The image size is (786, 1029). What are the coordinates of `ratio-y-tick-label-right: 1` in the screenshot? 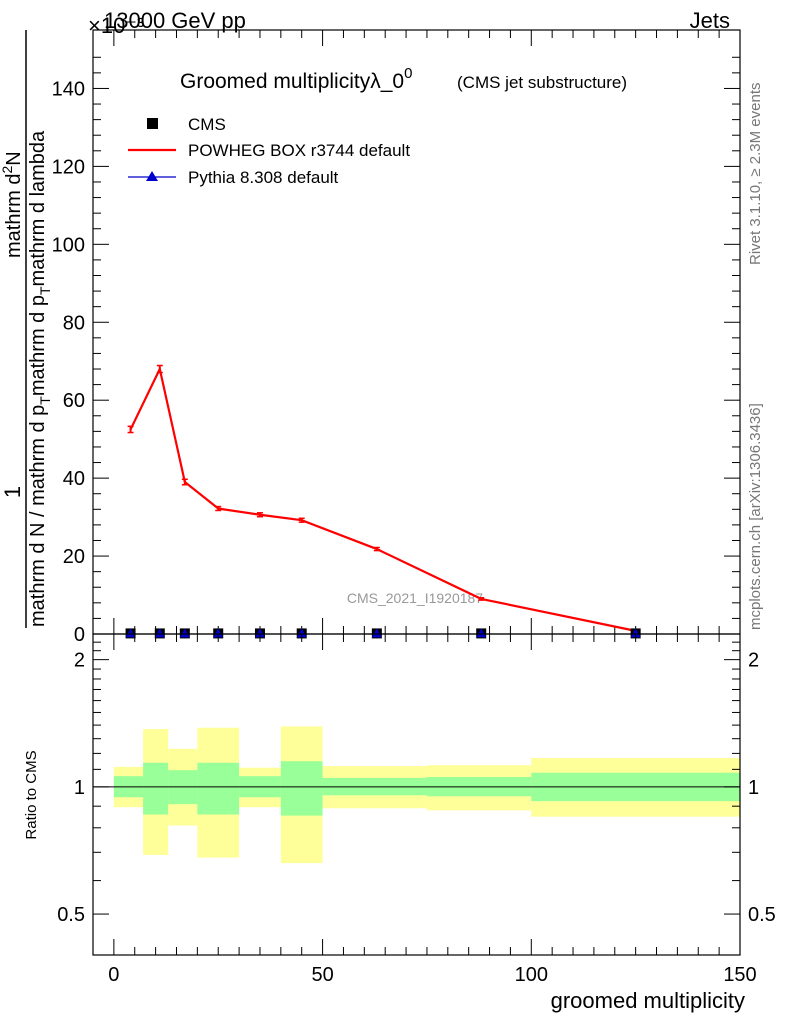 It's located at (753, 788).